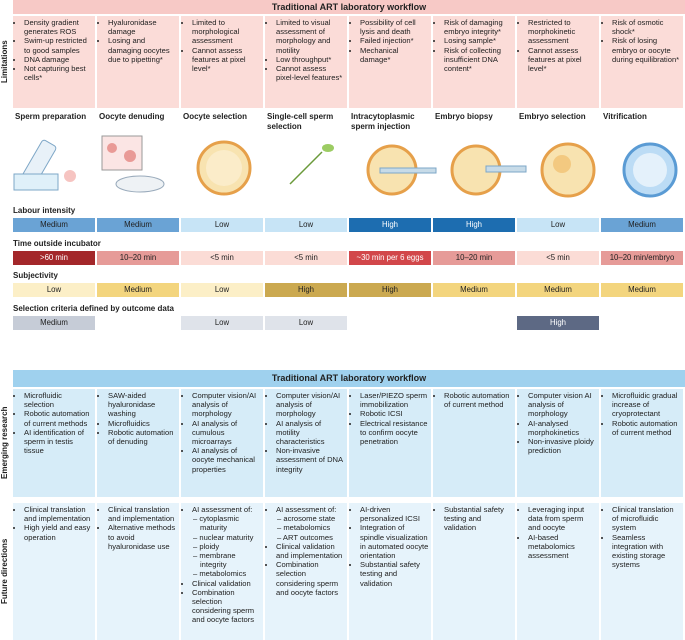 This screenshot has height=640, width=685. Describe the element at coordinates (58, 514) in the screenshot. I see `bullet-item: Clinical translation and implementation` at that location.